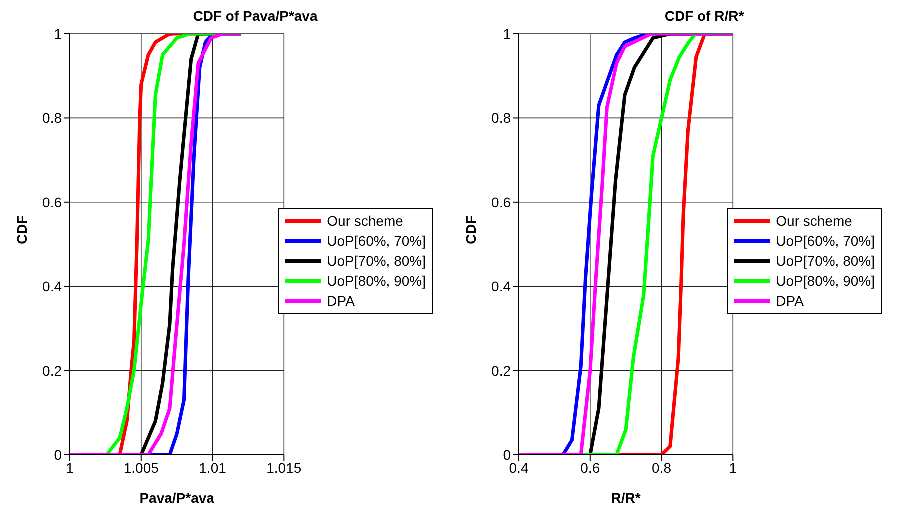 The height and width of the screenshot is (525, 910). I want to click on chart-title: CDF of R/R*, so click(705, 16).